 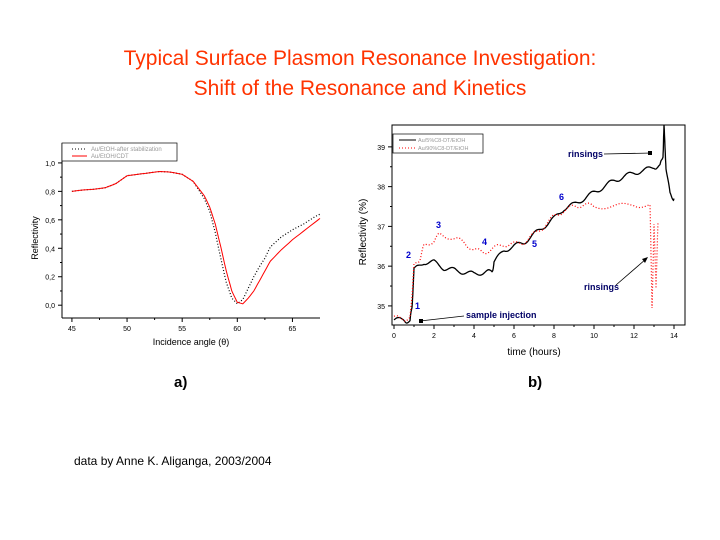 What do you see at coordinates (561, 197) in the screenshot?
I see `annotation-6: 6` at bounding box center [561, 197].